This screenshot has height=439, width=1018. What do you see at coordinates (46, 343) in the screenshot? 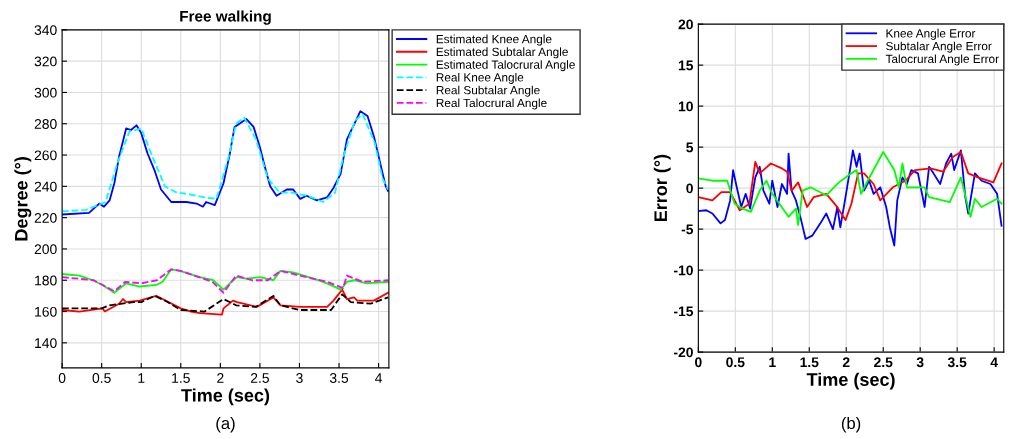
I see `y-tick-label: 140` at bounding box center [46, 343].